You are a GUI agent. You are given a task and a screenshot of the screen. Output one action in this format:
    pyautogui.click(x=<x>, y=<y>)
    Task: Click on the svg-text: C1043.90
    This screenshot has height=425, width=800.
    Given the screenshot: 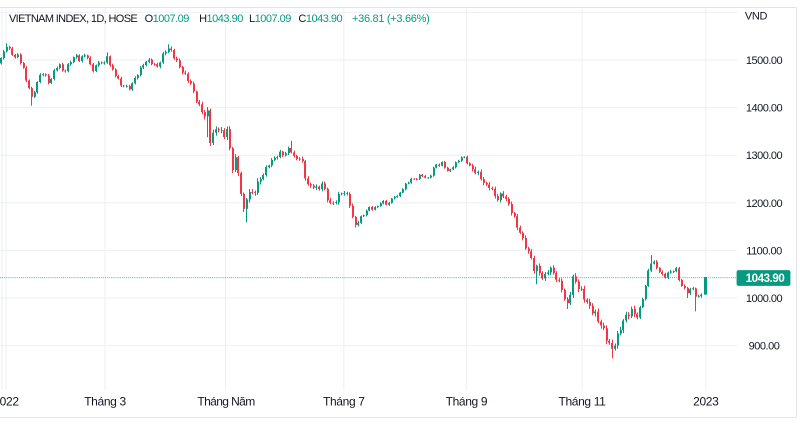 What is the action you would take?
    pyautogui.click(x=320, y=19)
    